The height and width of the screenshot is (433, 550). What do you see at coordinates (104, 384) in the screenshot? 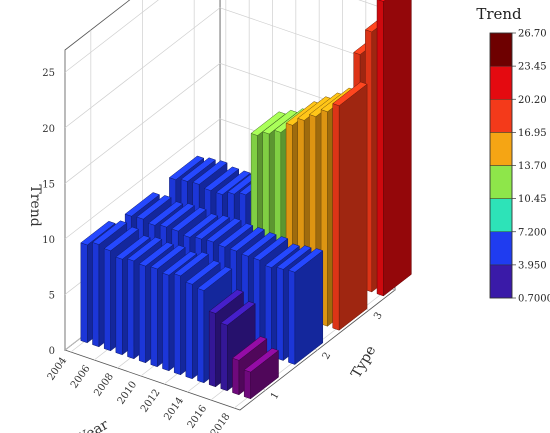
I see `x-tick-label: 2008` at bounding box center [104, 384].